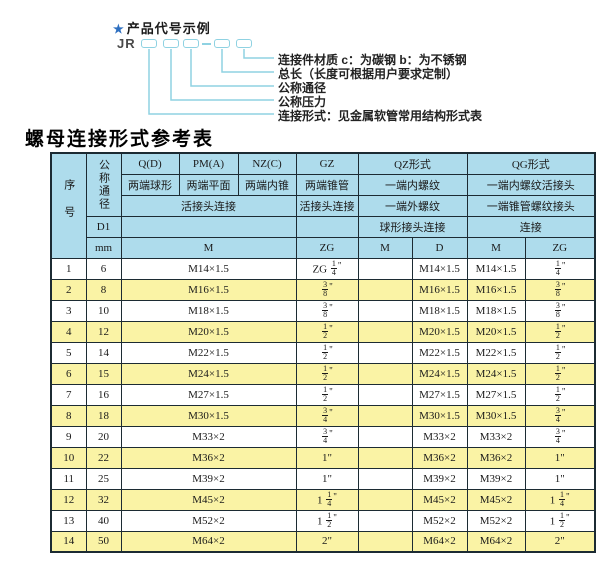  What do you see at coordinates (385, 247) in the screenshot?
I see `header-m2: M` at bounding box center [385, 247].